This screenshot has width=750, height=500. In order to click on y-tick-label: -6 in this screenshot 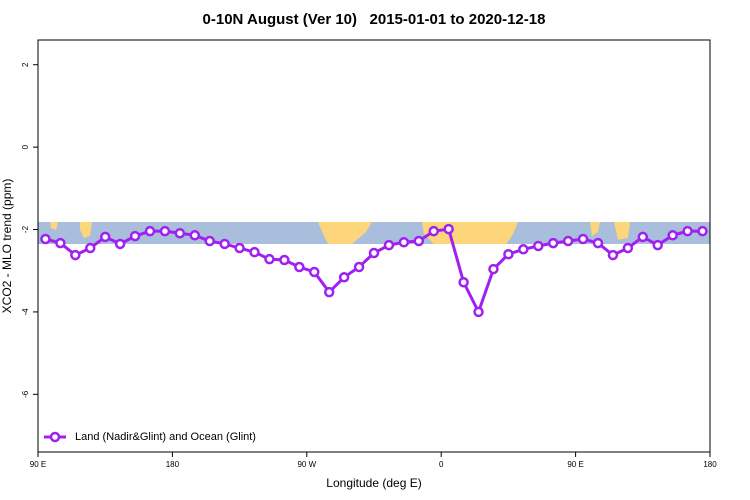, I will do `click(25, 394)`.